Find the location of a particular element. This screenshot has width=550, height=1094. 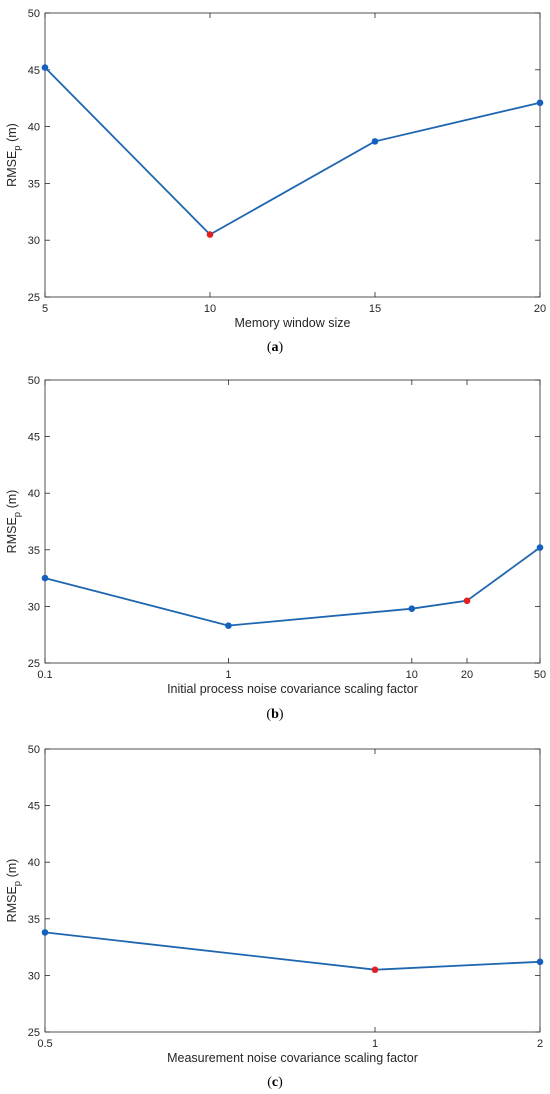

panel-letter: c is located at coordinates (275, 1082).